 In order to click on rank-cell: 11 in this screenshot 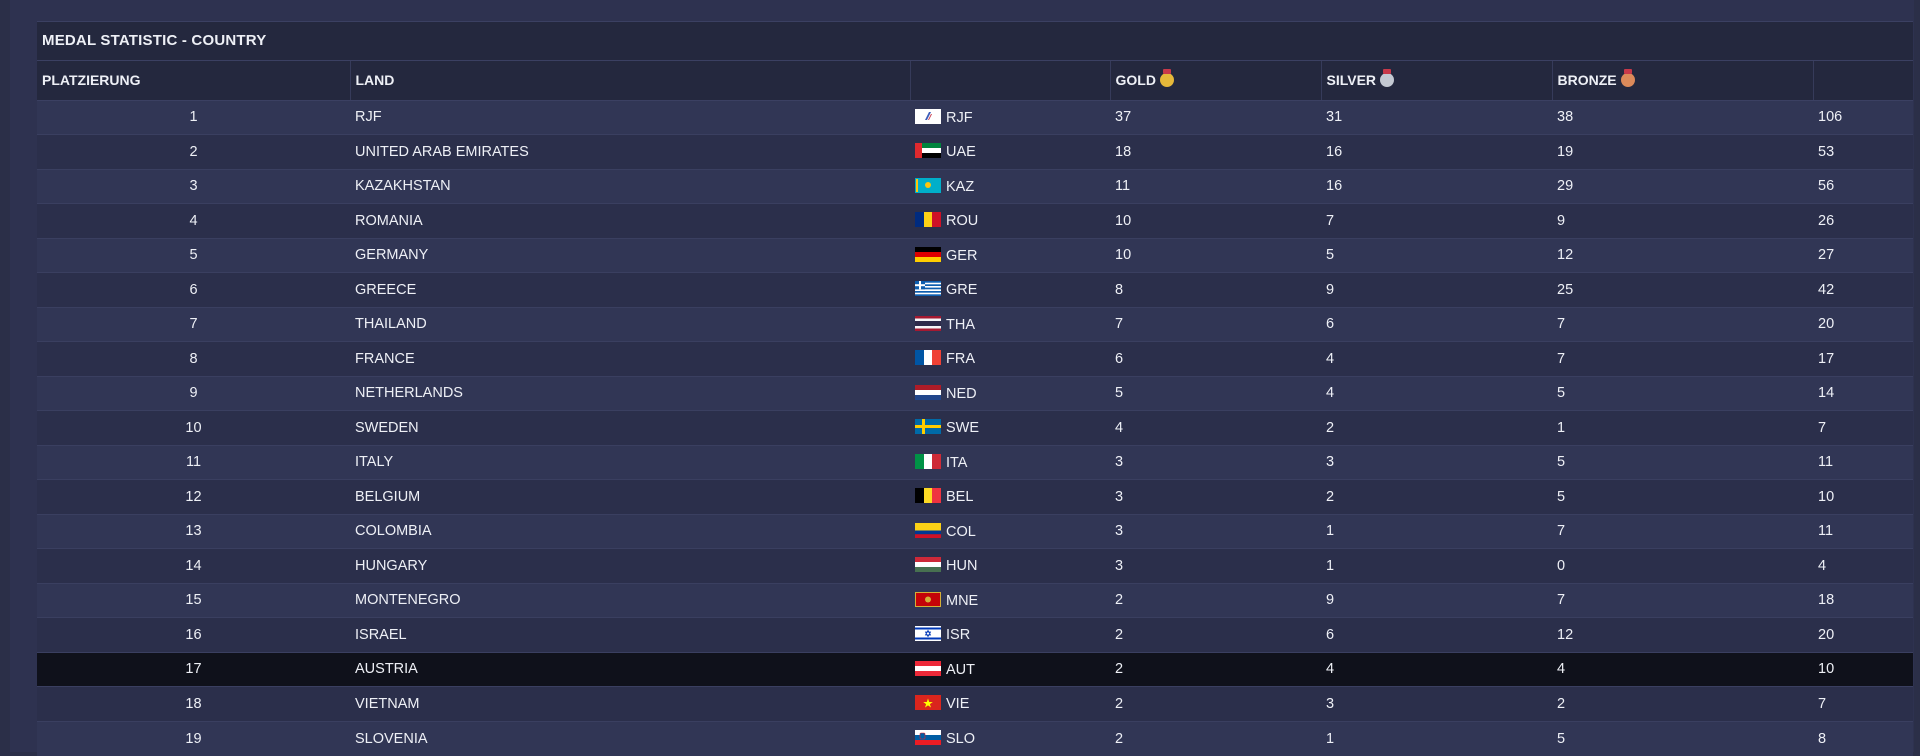, I will do `click(193, 462)`.